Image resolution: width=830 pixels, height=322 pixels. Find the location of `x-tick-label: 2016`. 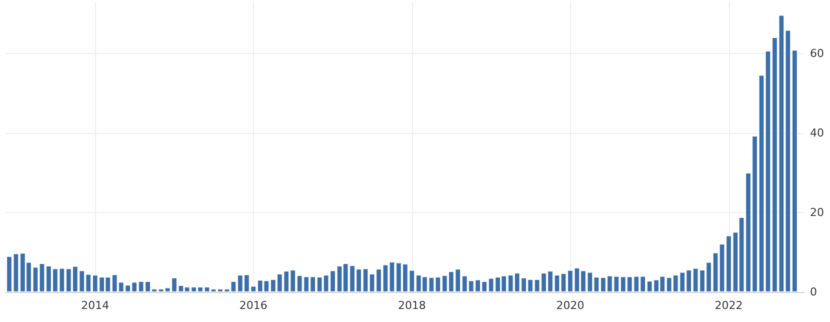

x-tick-label: 2016 is located at coordinates (253, 305).